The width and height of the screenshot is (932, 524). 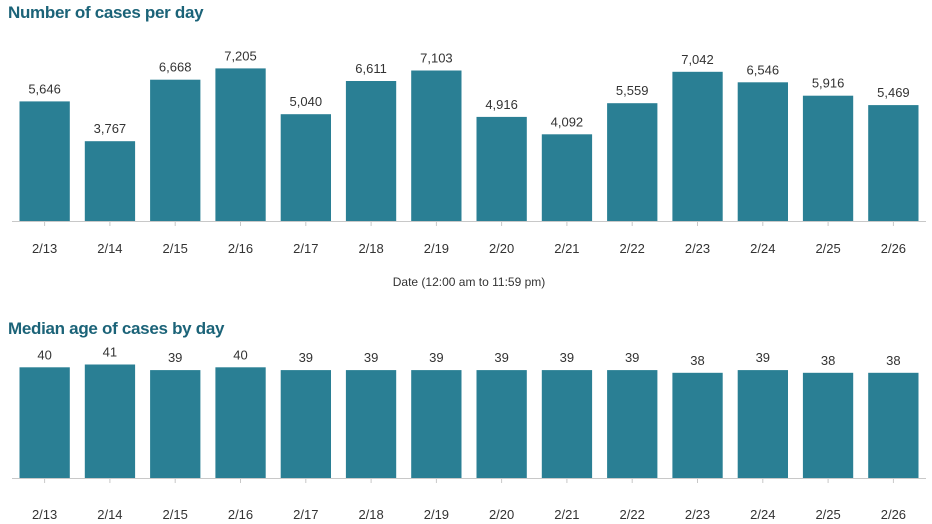 What do you see at coordinates (828, 83) in the screenshot?
I see `data-label: 5,916` at bounding box center [828, 83].